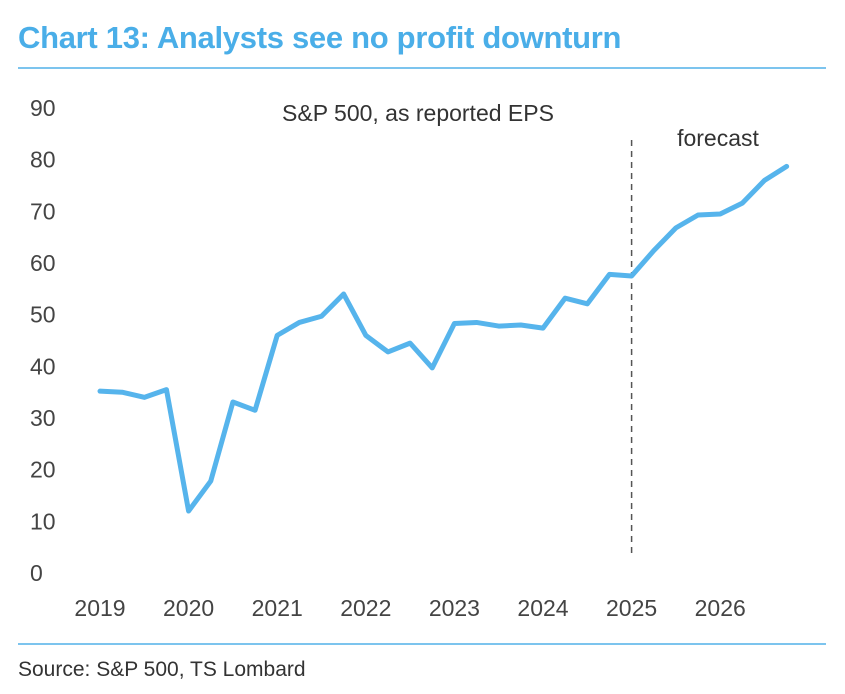  Describe the element at coordinates (43, 418) in the screenshot. I see `y-tick-label: 30` at that location.